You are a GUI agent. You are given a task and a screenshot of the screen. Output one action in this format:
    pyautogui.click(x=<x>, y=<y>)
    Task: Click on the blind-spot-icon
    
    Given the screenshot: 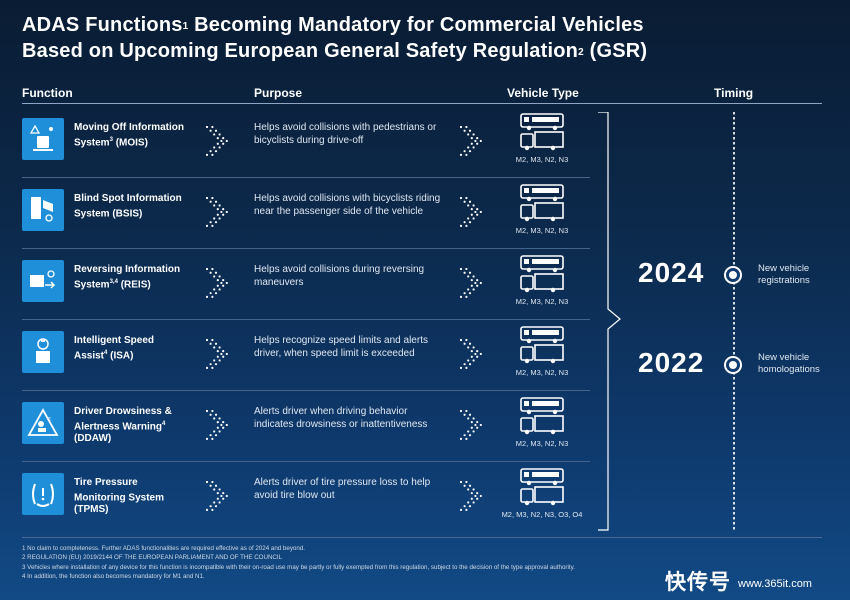 What is the action you would take?
    pyautogui.click(x=43, y=210)
    